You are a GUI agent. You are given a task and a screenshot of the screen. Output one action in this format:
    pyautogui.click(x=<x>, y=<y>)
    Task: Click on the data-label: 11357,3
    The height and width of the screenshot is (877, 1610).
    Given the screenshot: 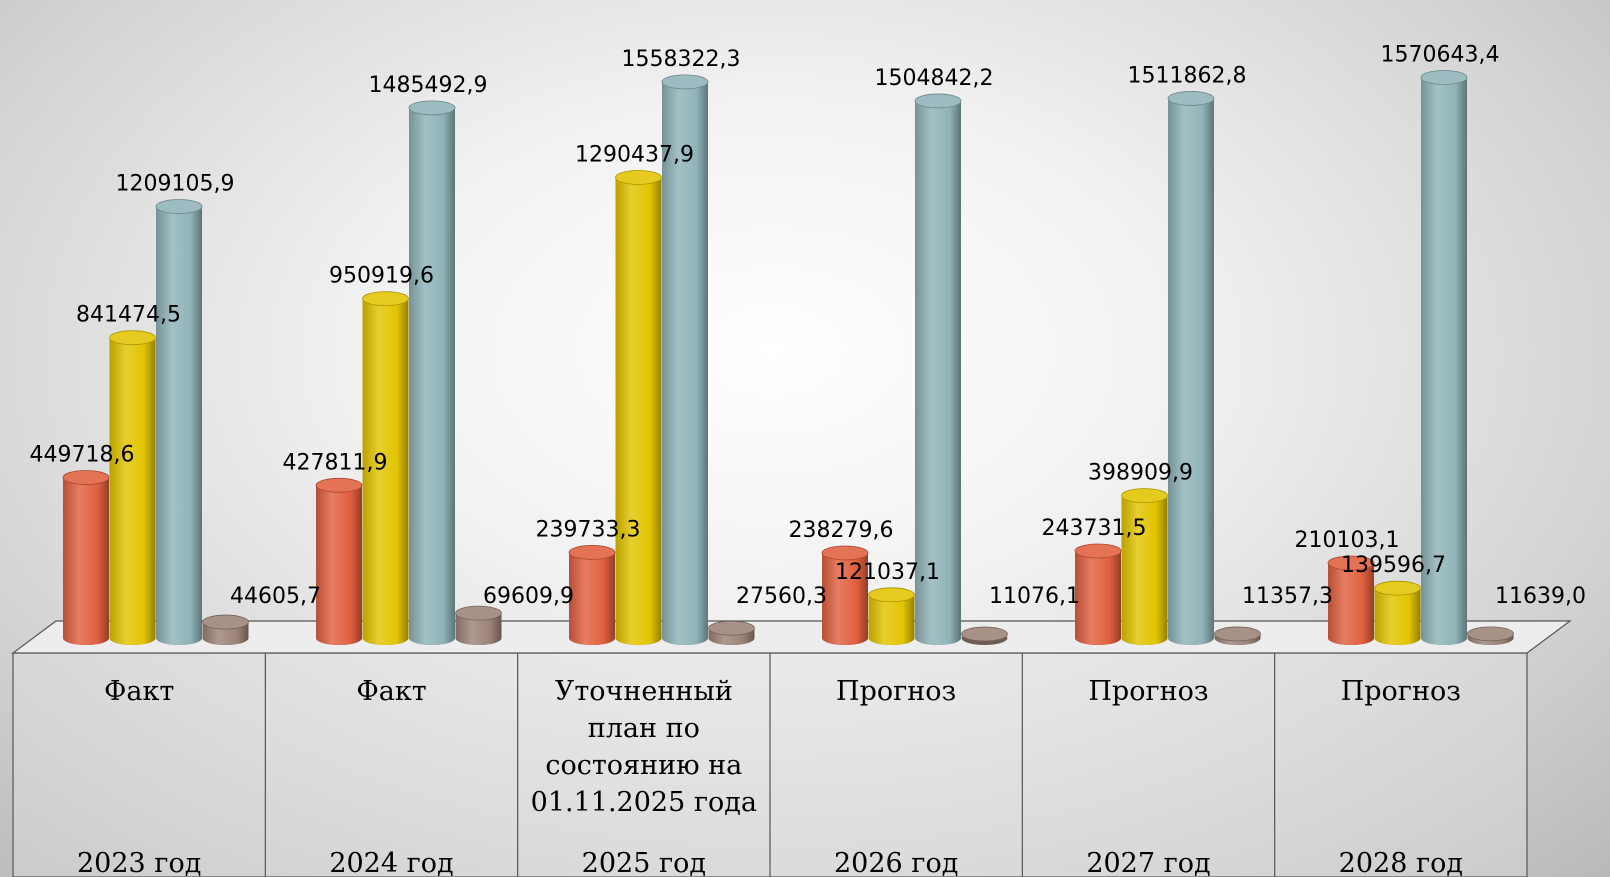 What is the action you would take?
    pyautogui.click(x=1287, y=596)
    